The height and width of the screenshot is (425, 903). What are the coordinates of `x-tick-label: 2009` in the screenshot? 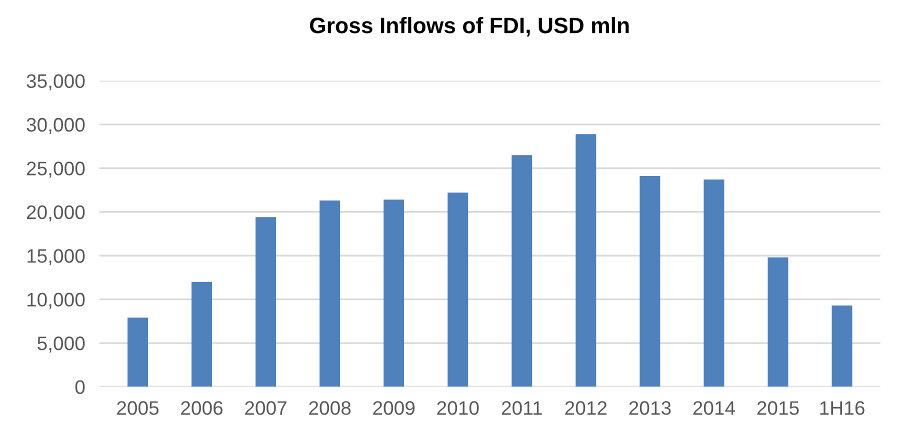 It's located at (394, 408).